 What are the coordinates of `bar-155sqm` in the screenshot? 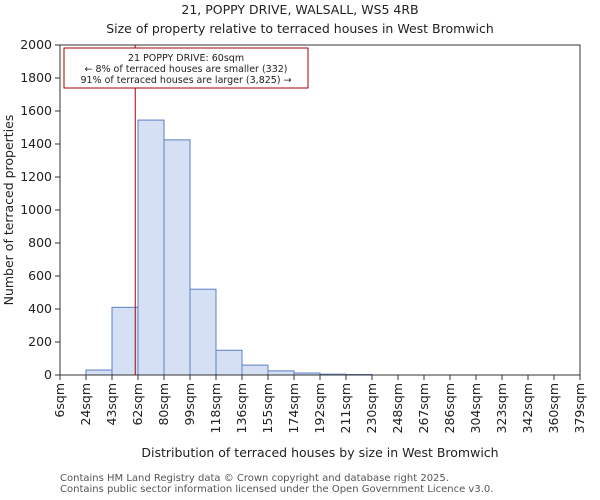 It's located at (281, 373).